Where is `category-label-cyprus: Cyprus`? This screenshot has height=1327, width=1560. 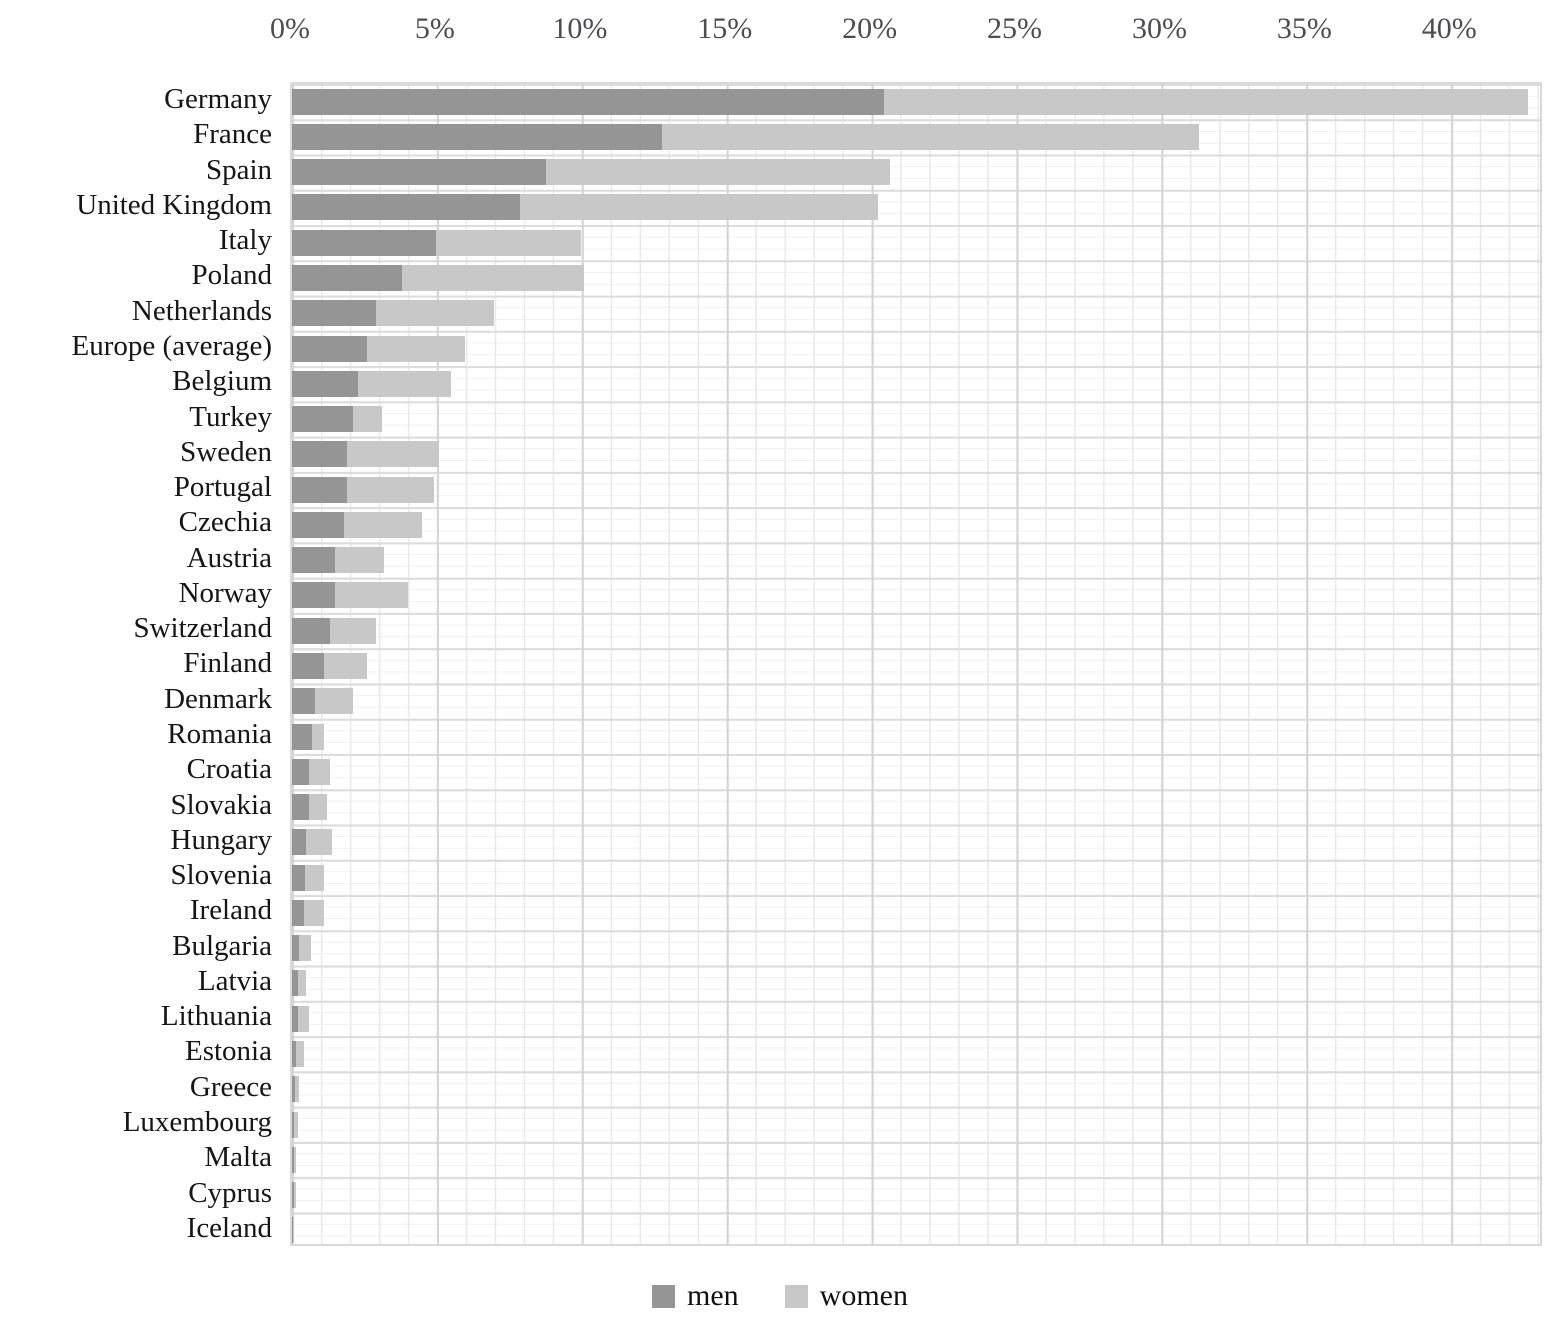 category-label-cyprus: Cyprus is located at coordinates (230, 1192).